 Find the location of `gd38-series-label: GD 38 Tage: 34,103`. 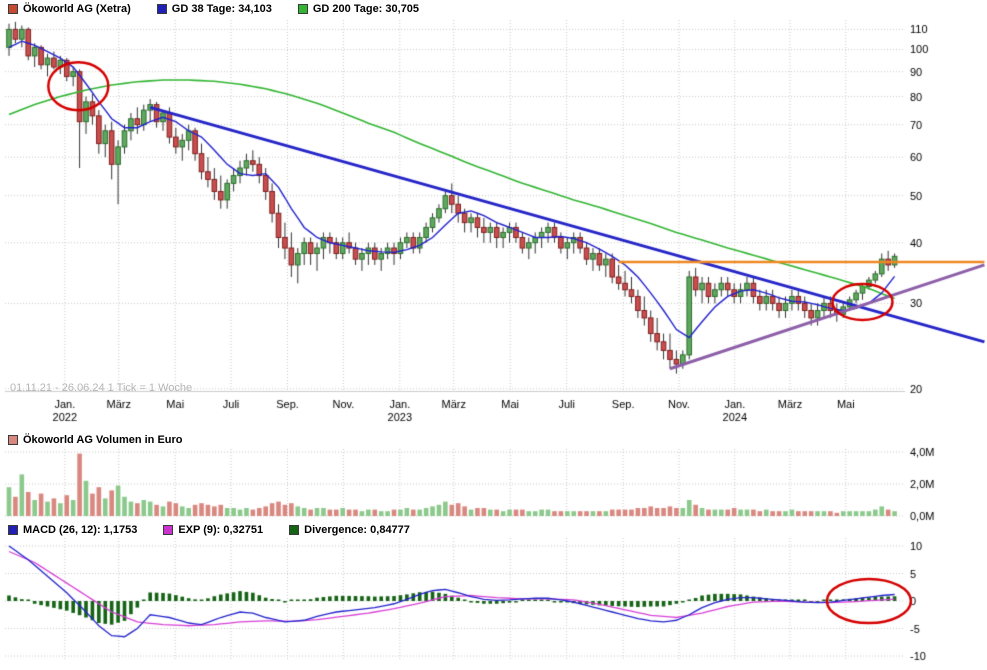

gd38-series-label: GD 38 Tage: 34,103 is located at coordinates (221, 8).